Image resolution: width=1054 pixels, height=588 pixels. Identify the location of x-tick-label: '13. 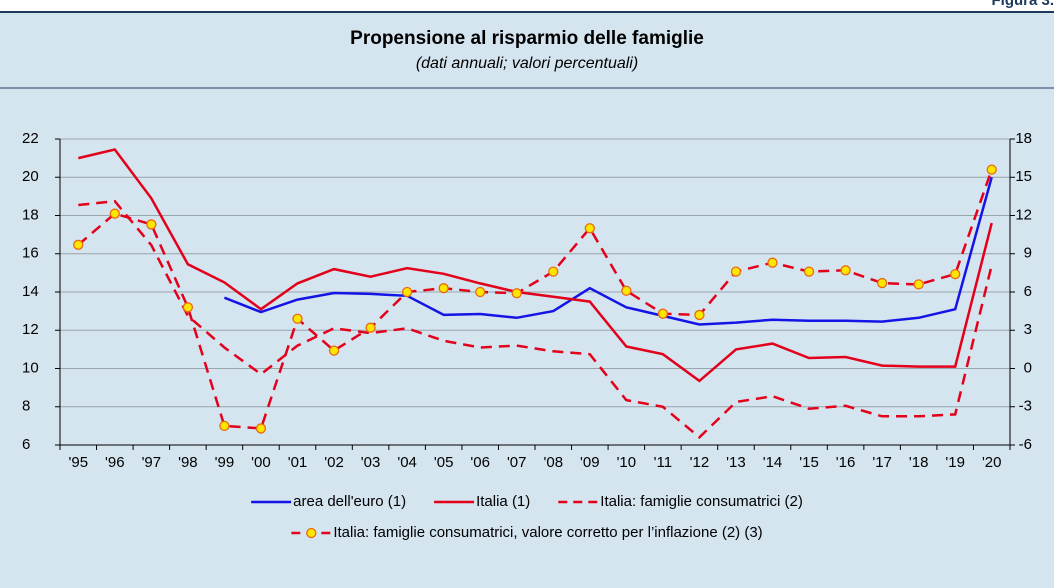
(736, 462).